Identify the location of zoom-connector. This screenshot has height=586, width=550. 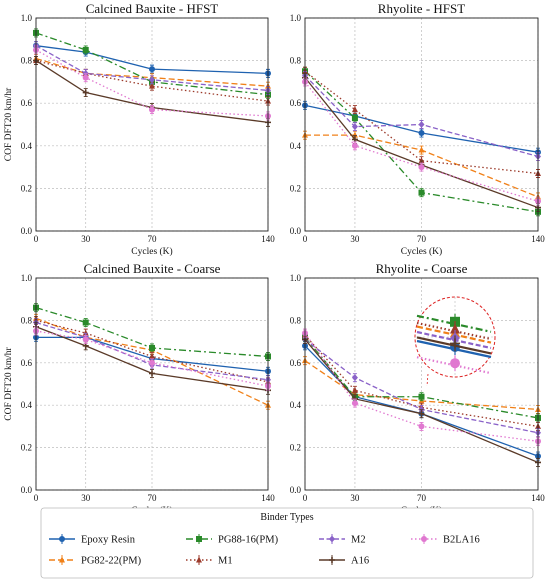
(427, 380).